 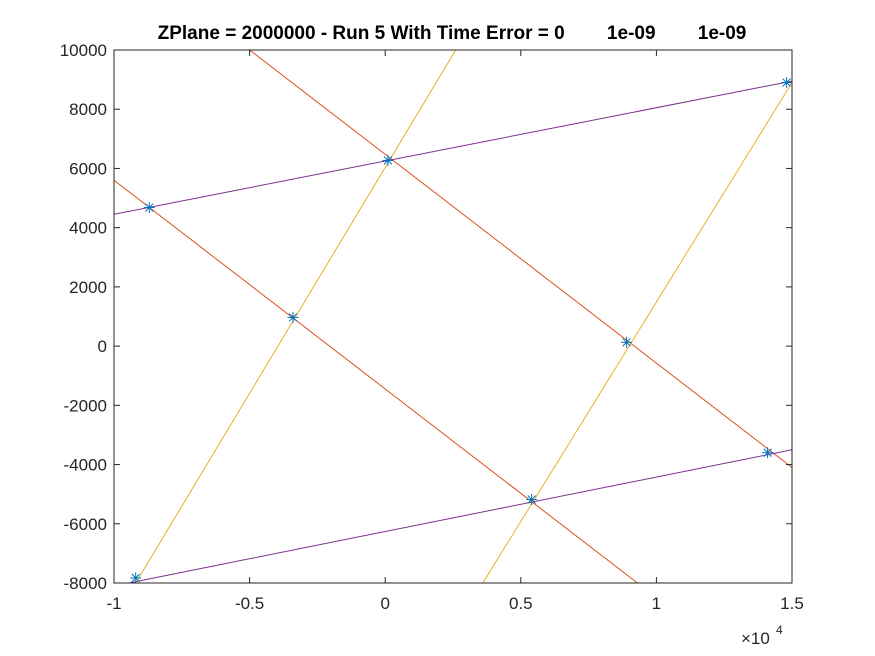 I want to click on y-tick-label-10: 10000, so click(x=83, y=50).